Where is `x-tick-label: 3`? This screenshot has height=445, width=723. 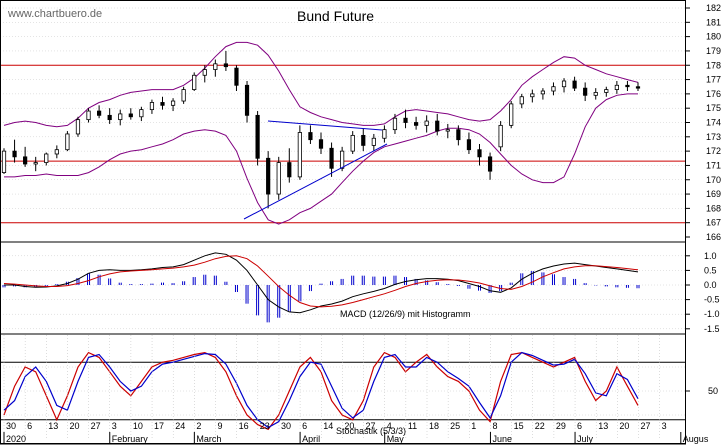 x-tick-label: 3 is located at coordinates (664, 426).